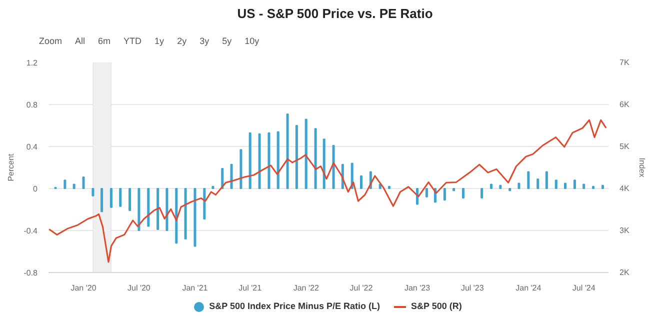  Describe the element at coordinates (625, 230) in the screenshot. I see `y2-tick-label: 3K` at that location.